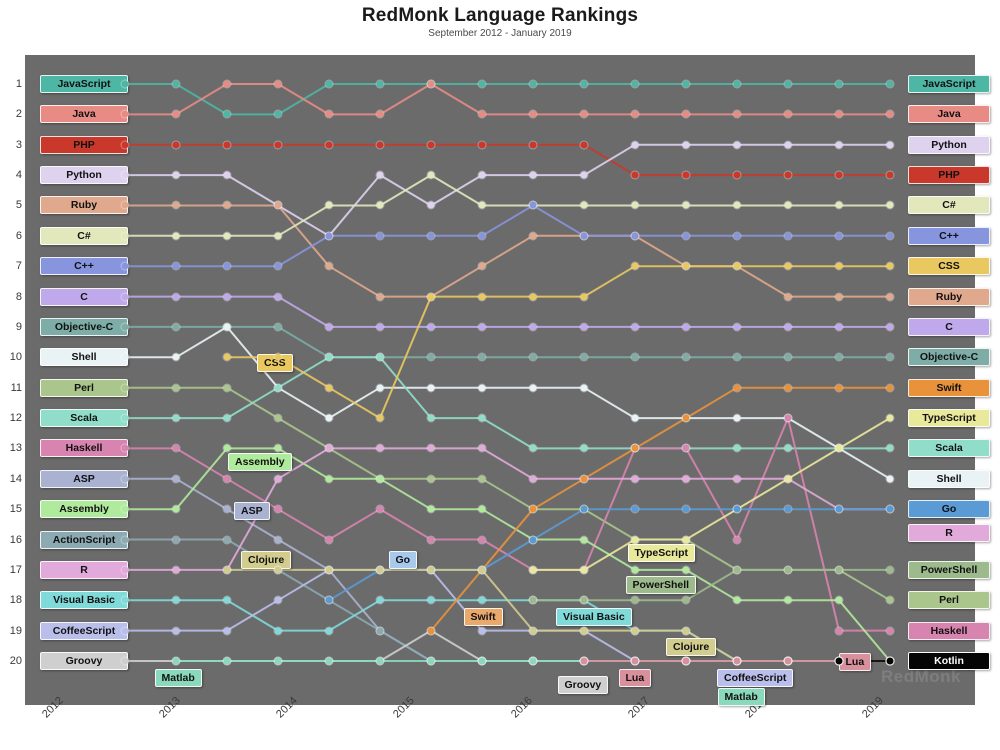  What do you see at coordinates (949, 144) in the screenshot?
I see `right-label-python: Python` at bounding box center [949, 144].